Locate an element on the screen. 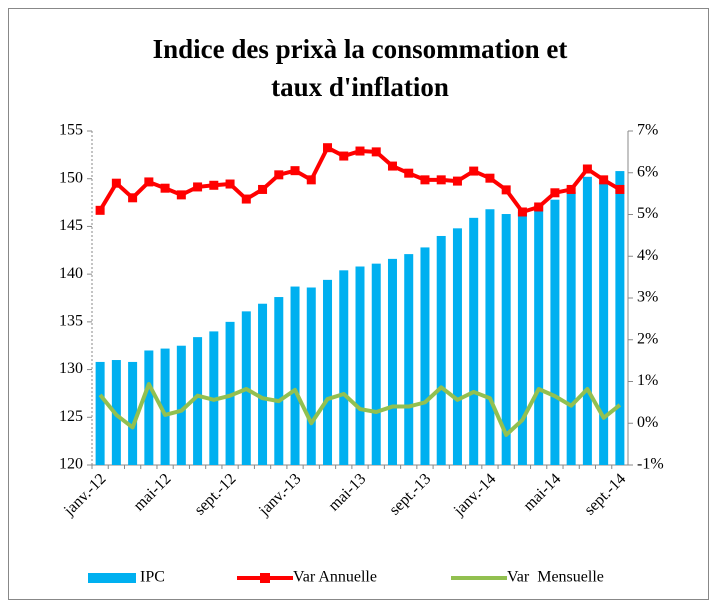  y-tick-label: 120 is located at coordinates (71, 464).